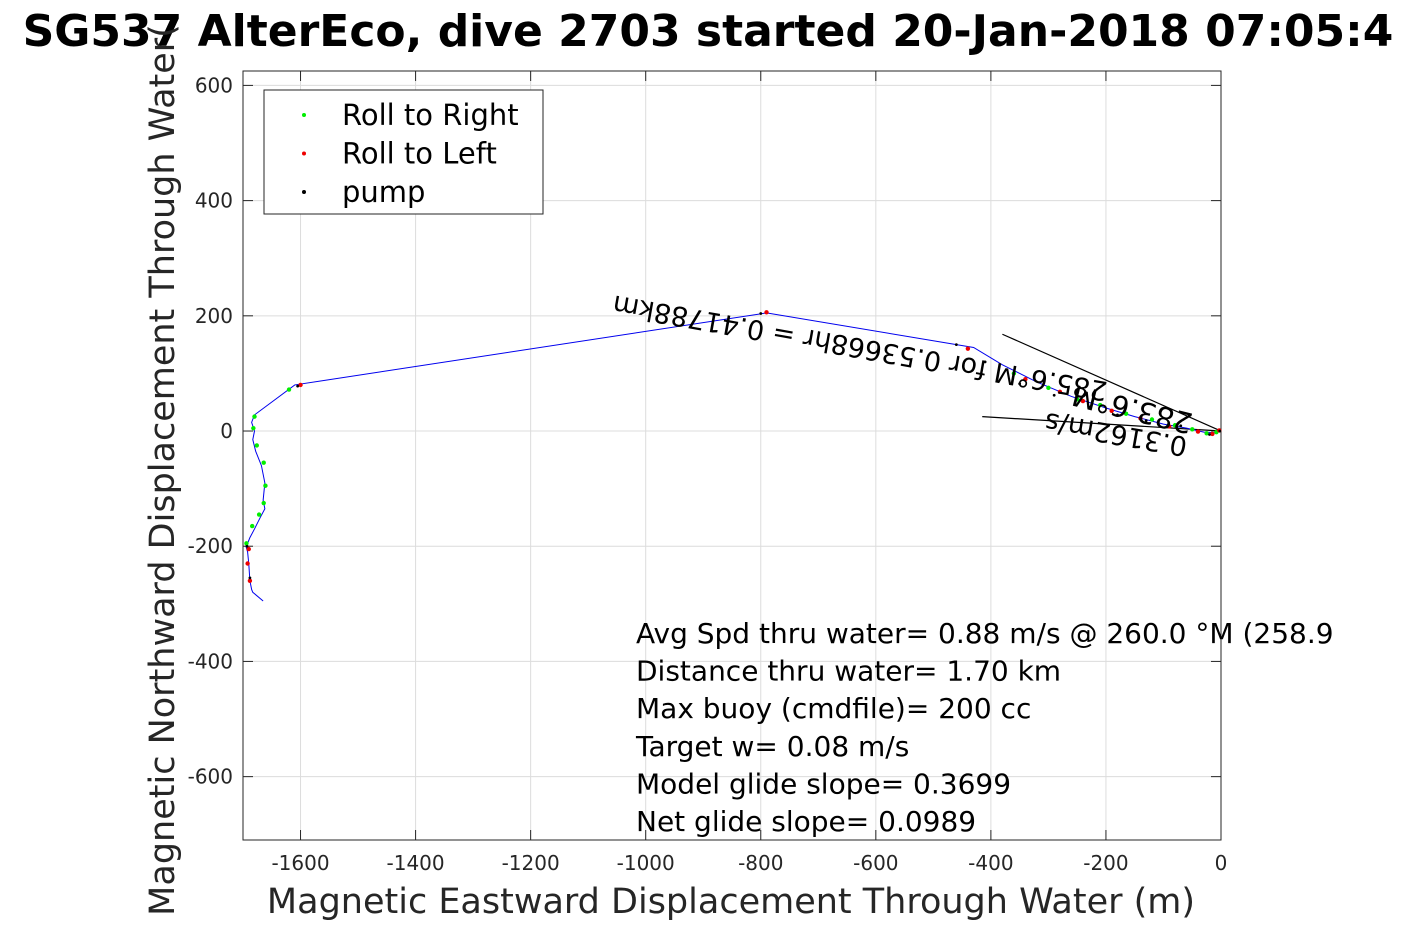 This screenshot has width=1417, height=945. What do you see at coordinates (848, 671) in the screenshot?
I see `annotation-line: Distance thru water= 1.70 km` at bounding box center [848, 671].